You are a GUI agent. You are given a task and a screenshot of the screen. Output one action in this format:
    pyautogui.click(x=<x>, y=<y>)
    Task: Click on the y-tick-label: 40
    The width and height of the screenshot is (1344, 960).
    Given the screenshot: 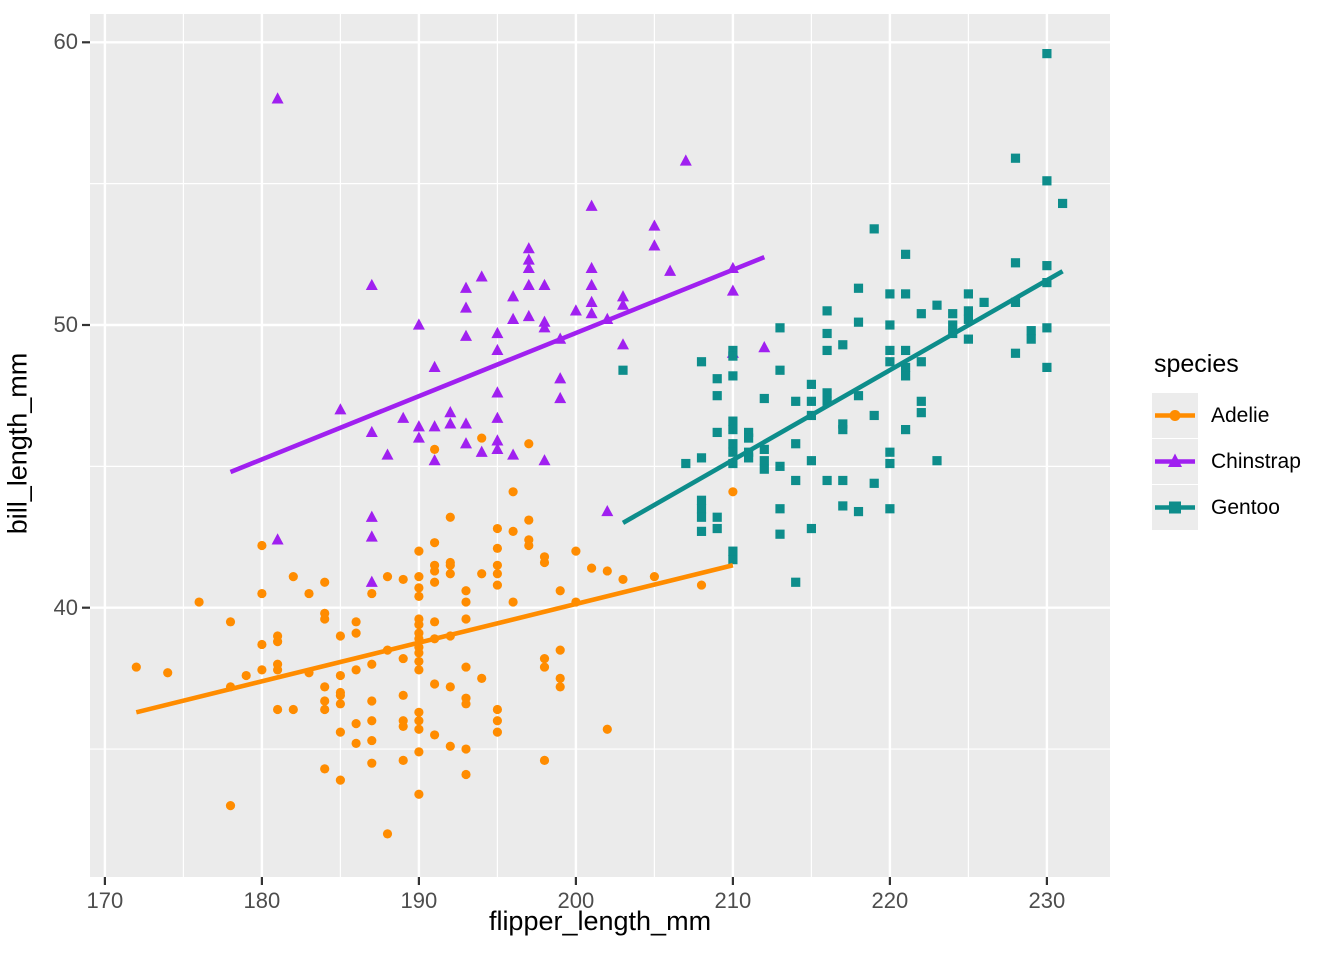 What is the action you would take?
    pyautogui.click(x=65, y=607)
    